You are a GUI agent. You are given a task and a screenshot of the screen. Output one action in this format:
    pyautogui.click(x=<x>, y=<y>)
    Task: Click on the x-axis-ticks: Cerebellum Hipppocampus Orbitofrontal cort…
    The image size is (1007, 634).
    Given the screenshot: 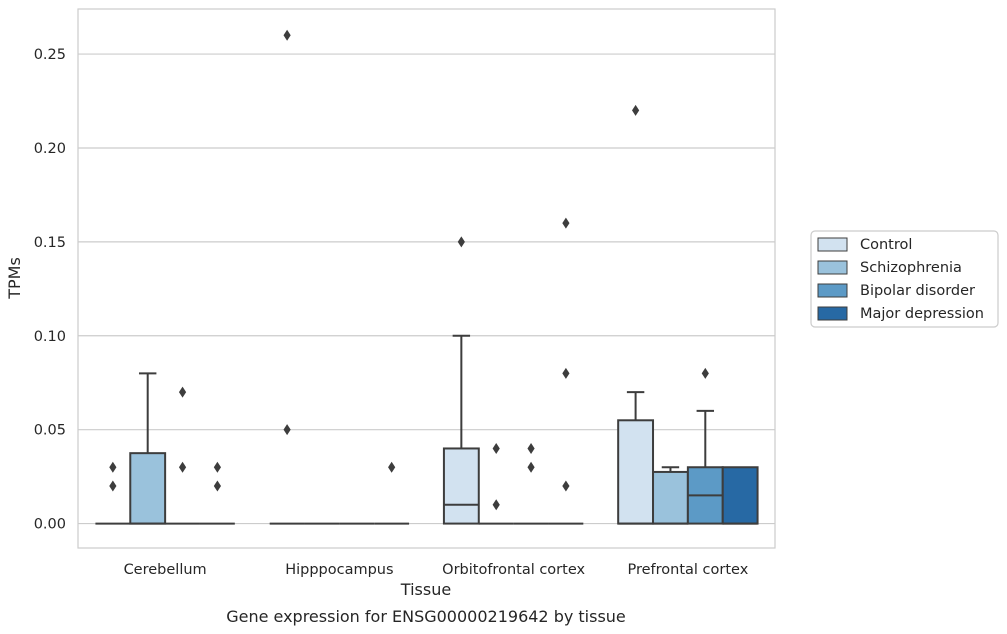 What is the action you would take?
    pyautogui.click(x=436, y=570)
    